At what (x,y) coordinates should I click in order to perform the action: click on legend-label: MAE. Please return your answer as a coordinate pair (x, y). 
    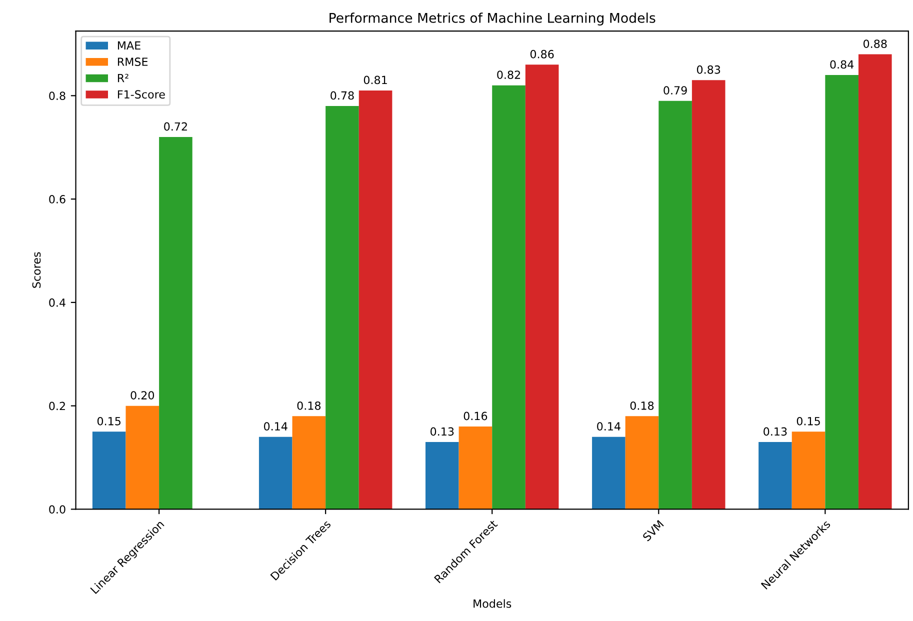
    Looking at the image, I should click on (129, 45).